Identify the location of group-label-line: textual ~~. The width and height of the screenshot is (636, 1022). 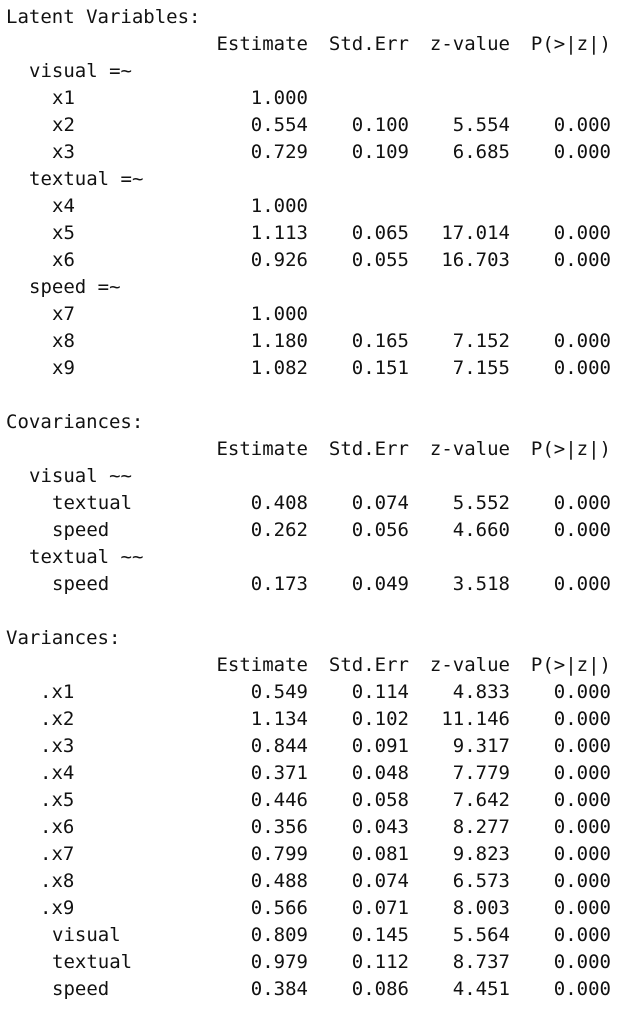
(318, 557).